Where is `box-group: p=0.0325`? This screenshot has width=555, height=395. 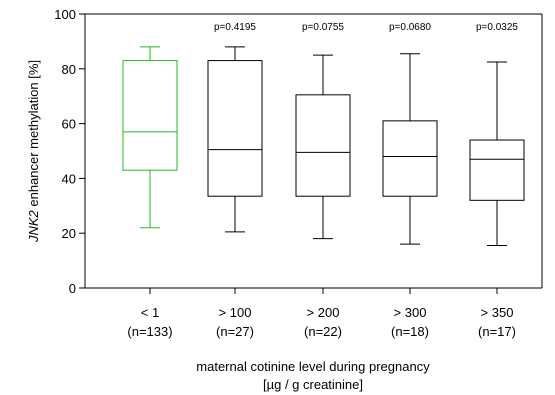 box-group: p=0.0325 is located at coordinates (497, 134).